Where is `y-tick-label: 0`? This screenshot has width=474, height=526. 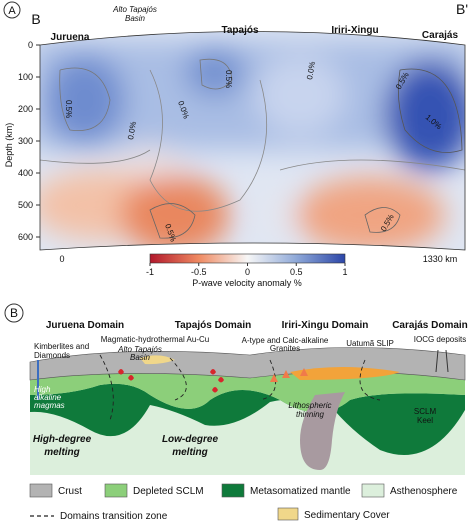
y-tick-label: 0 is located at coordinates (30, 45).